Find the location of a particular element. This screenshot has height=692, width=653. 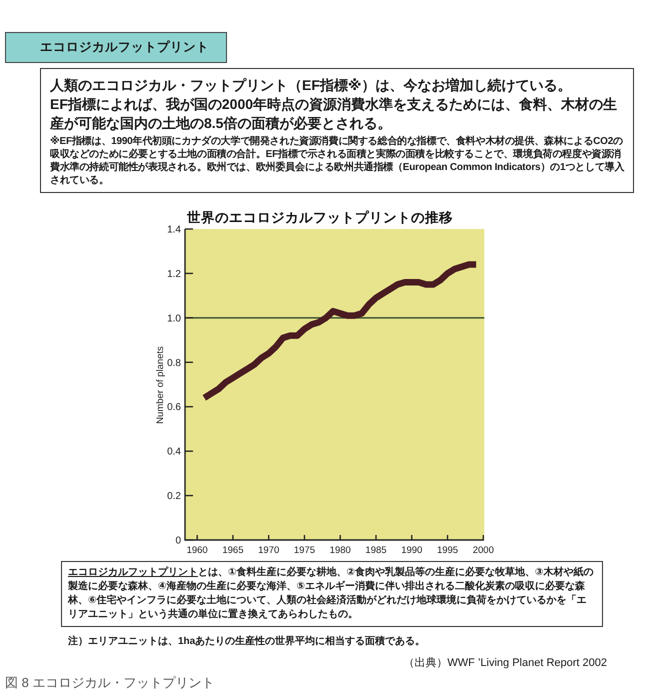

y-tick-label: 1.4 is located at coordinates (174, 230).